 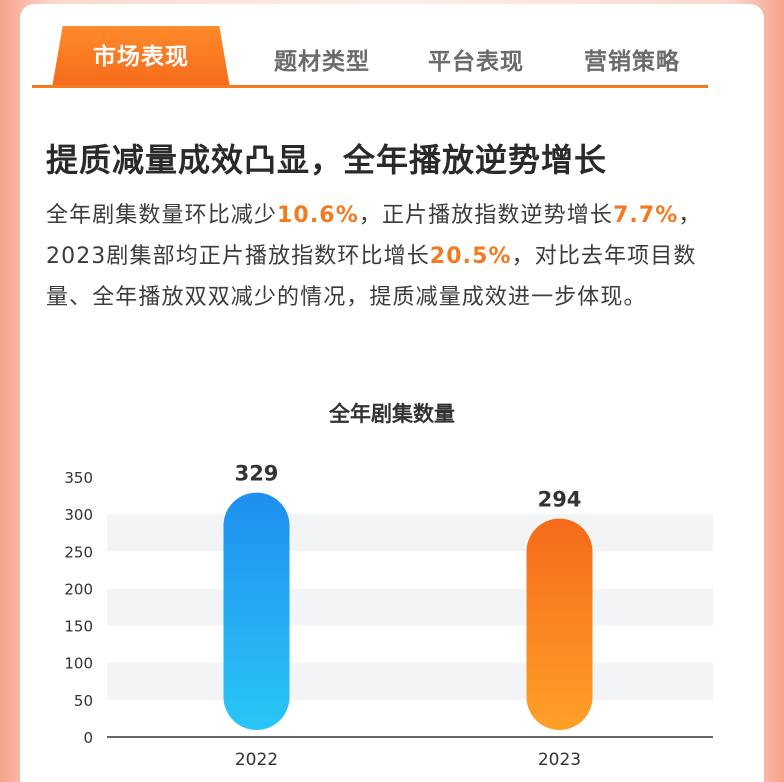 I want to click on x-tick-label-2022: 2022, so click(x=256, y=760).